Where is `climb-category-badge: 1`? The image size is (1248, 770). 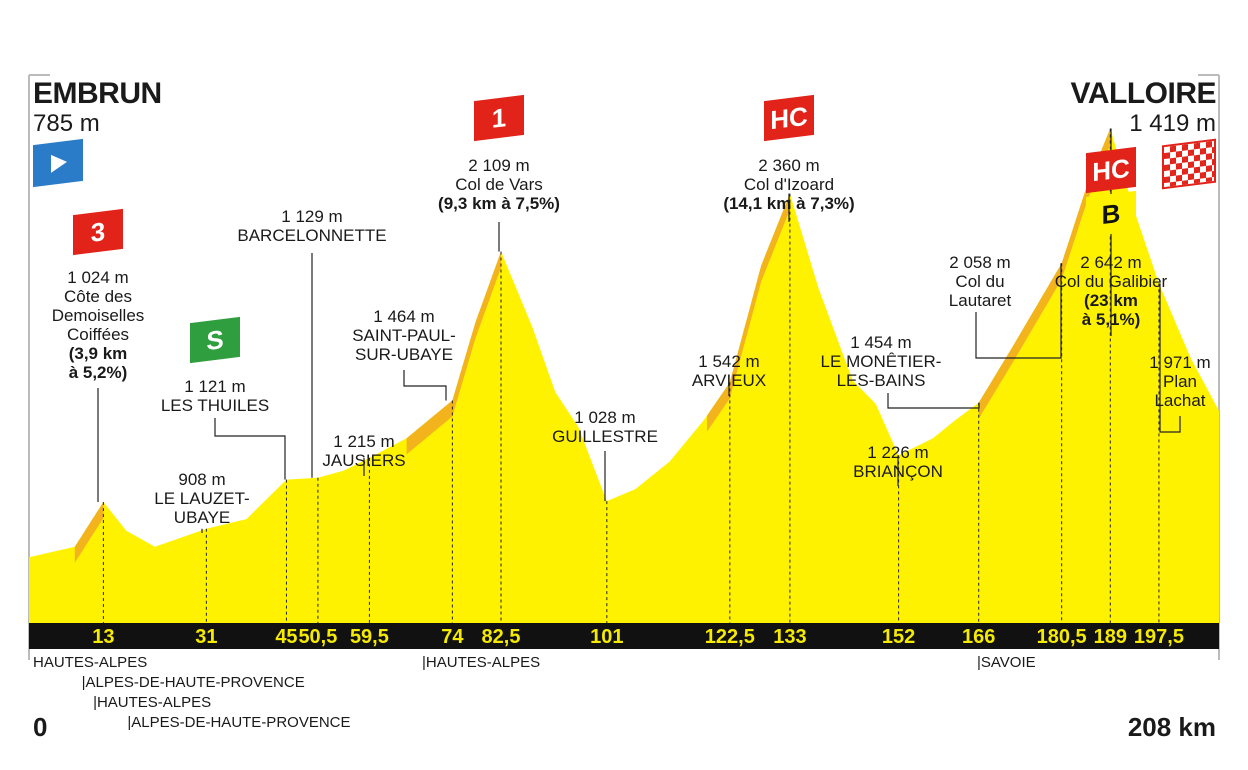 climb-category-badge: 1 is located at coordinates (499, 118).